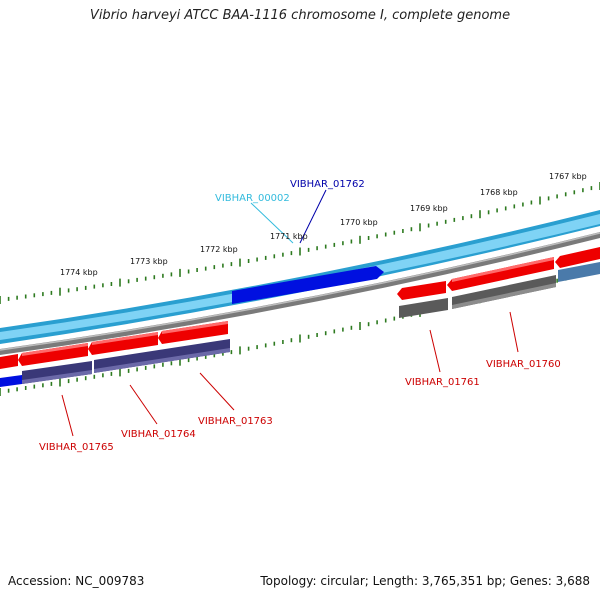 This screenshot has height=600, width=600. What do you see at coordinates (423, 308) in the screenshot?
I see `gene-01761-reverse-arrow` at bounding box center [423, 308].